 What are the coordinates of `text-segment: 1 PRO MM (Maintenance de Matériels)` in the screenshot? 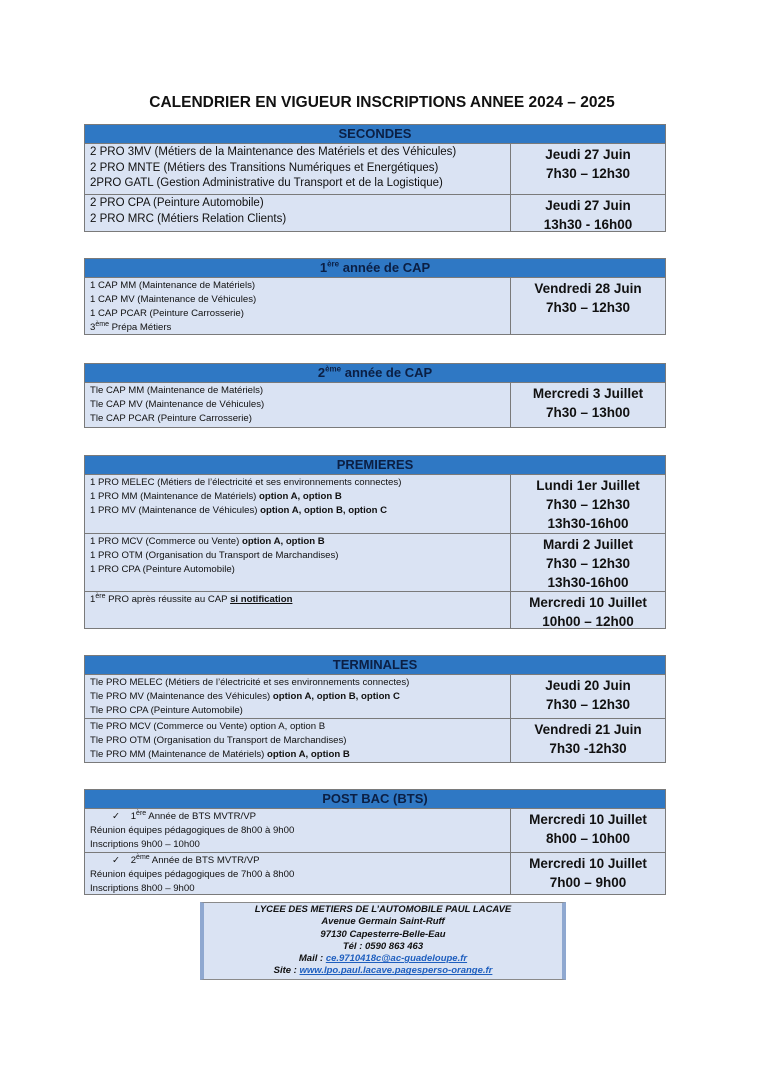 It's located at (175, 496).